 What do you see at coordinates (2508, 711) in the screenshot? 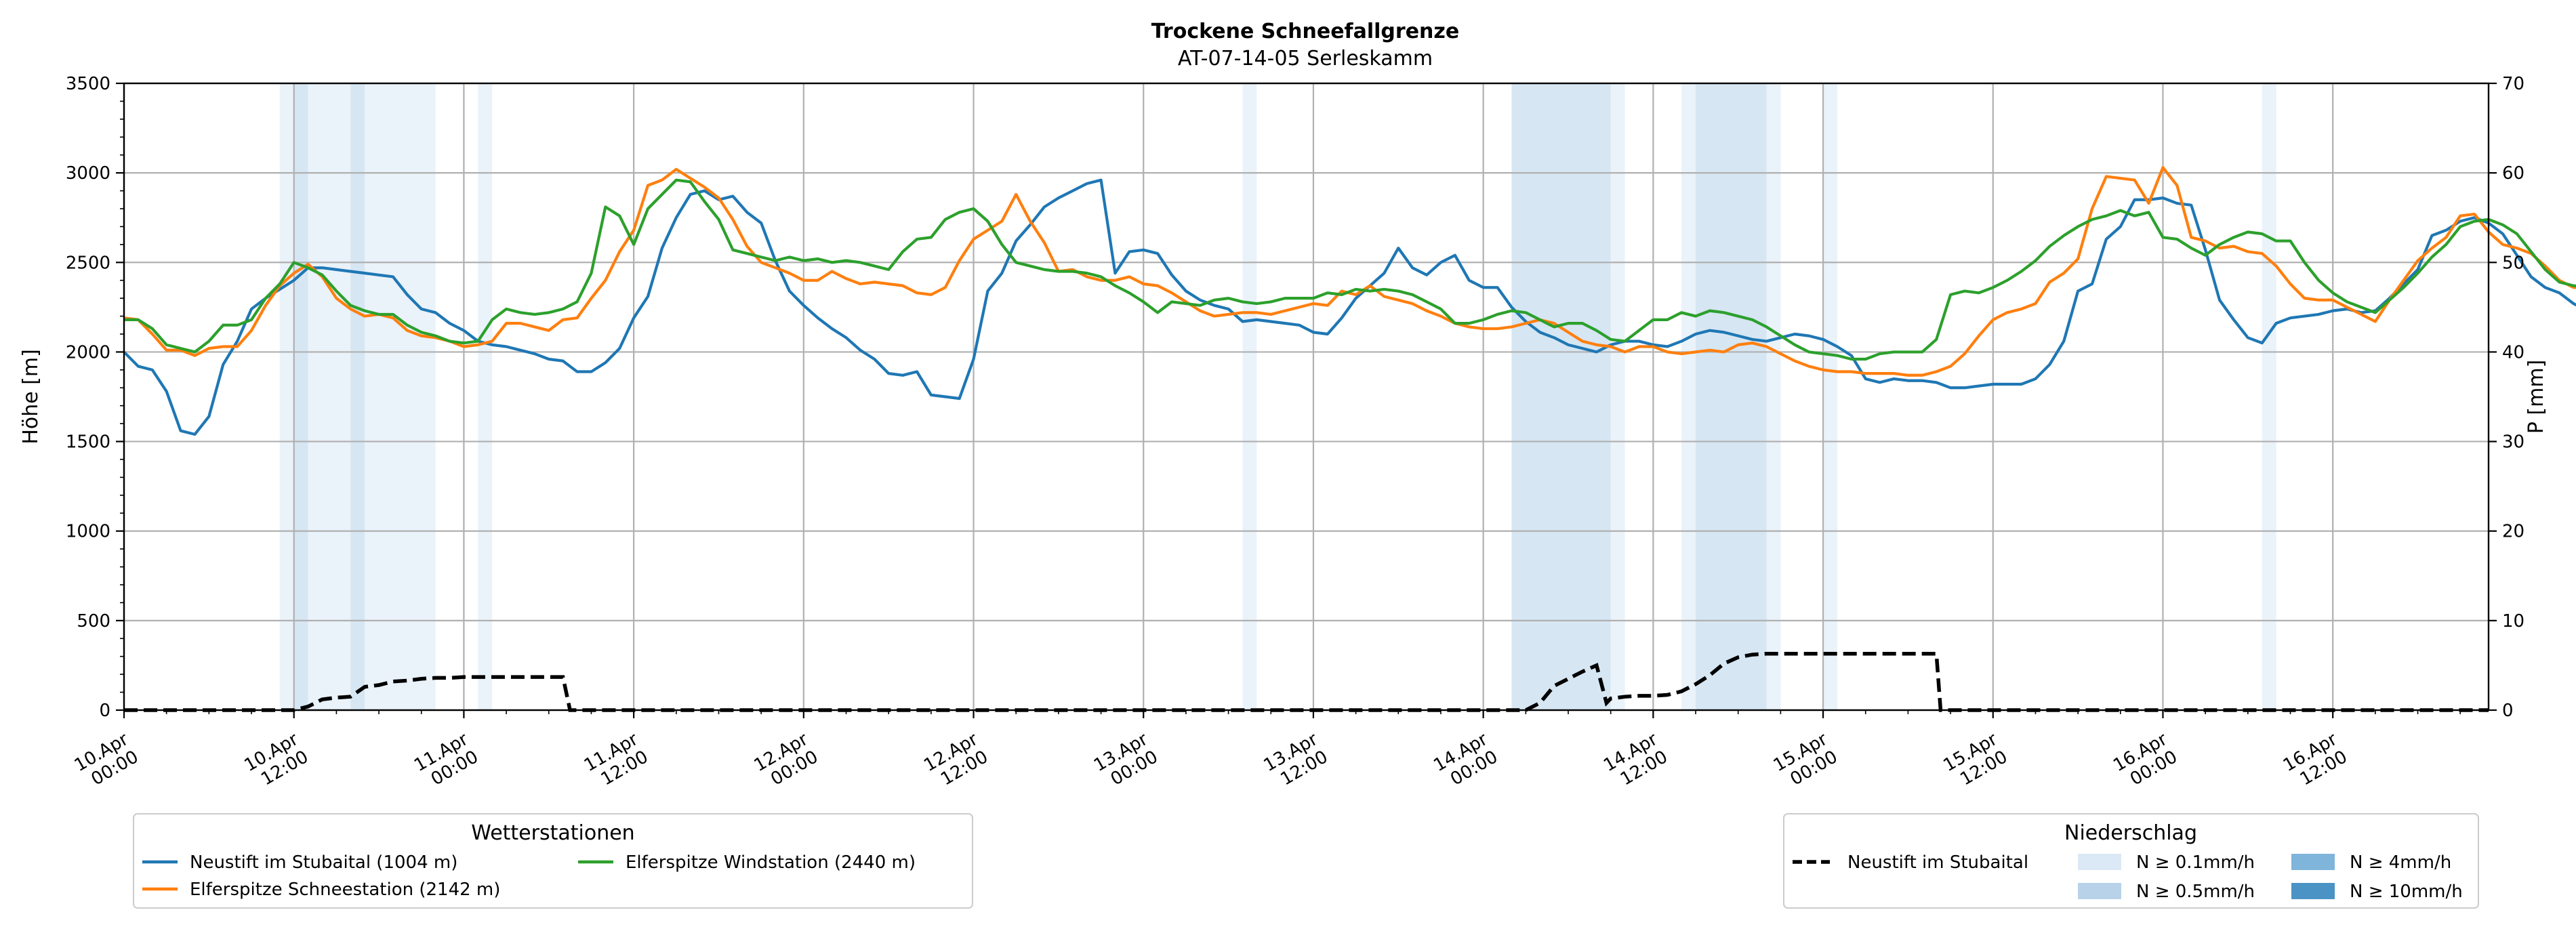
I see `y2-tick-label: 0` at bounding box center [2508, 711].